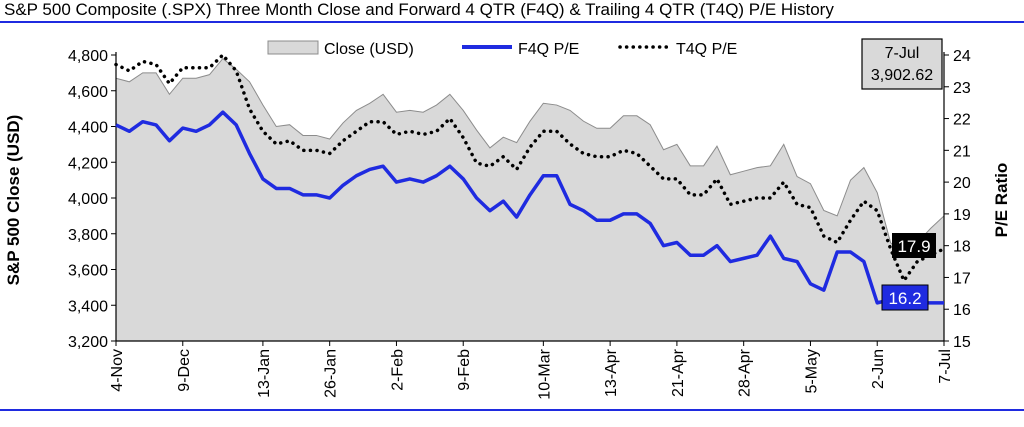 The height and width of the screenshot is (427, 1024). I want to click on y-right-tick-label: 23, so click(962, 88).